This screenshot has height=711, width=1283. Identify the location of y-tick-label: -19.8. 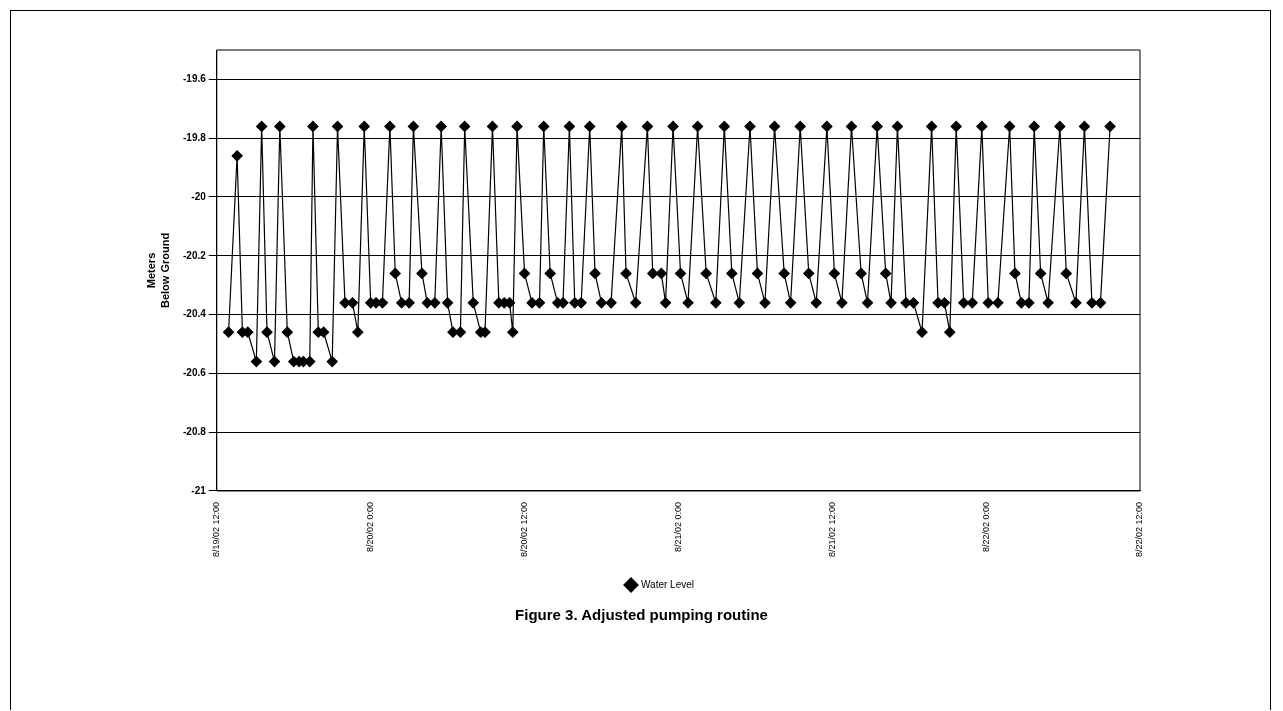
(195, 137).